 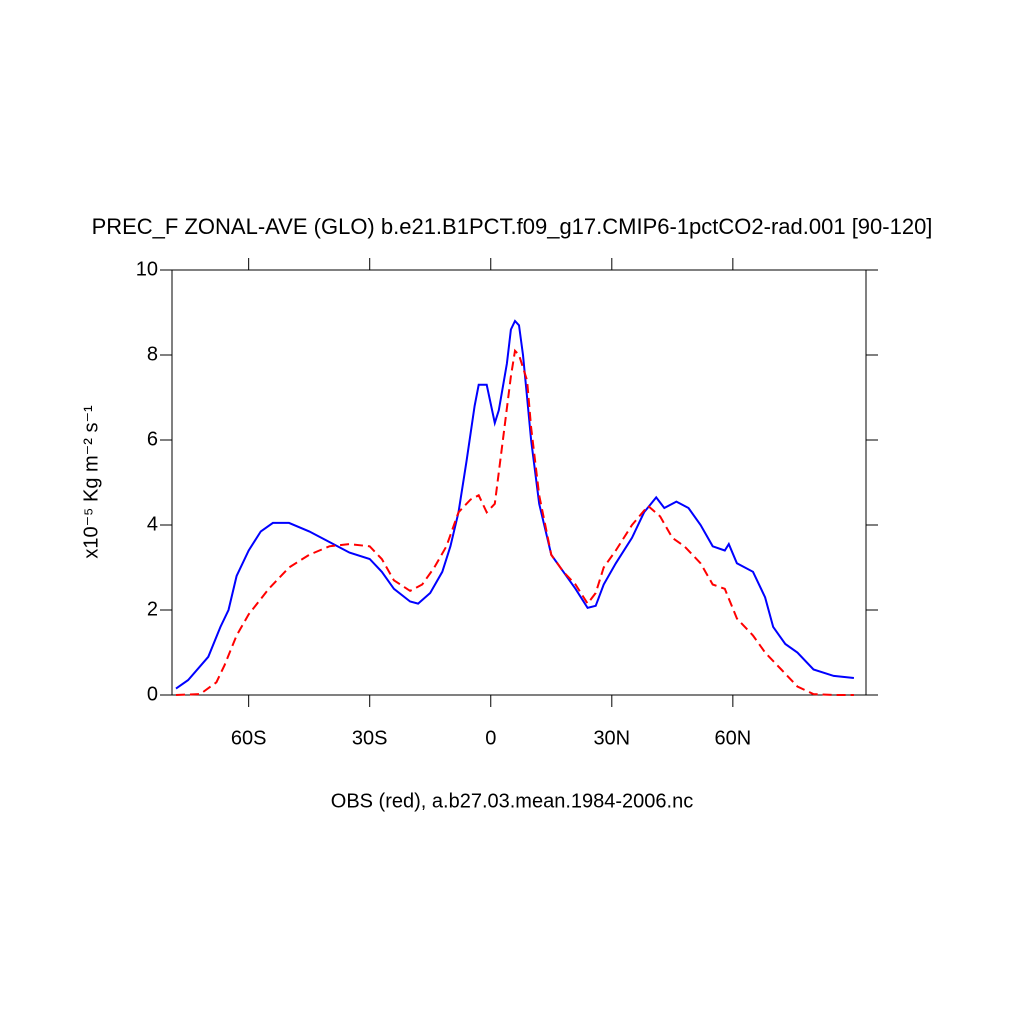 What do you see at coordinates (152, 524) in the screenshot?
I see `y-tick-label: 4` at bounding box center [152, 524].